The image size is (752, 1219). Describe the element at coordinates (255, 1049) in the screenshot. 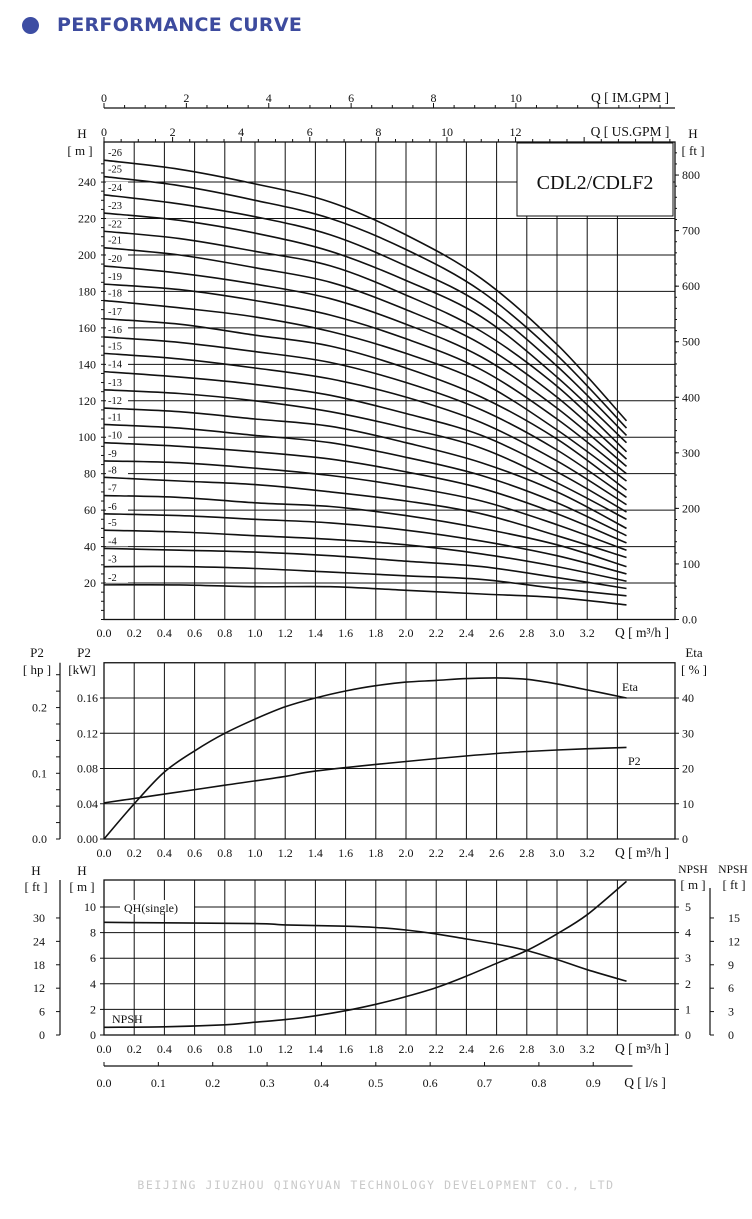

I see `x-tick-label: 1.0` at that location.